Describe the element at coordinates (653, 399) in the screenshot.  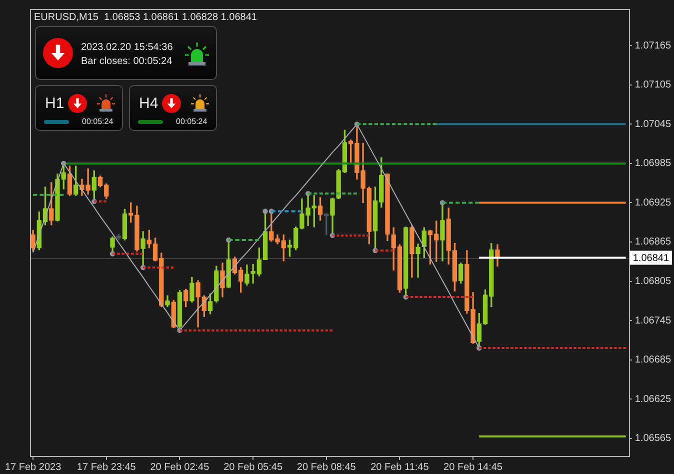
I see `y-tick-label: 1.06625` at that location.